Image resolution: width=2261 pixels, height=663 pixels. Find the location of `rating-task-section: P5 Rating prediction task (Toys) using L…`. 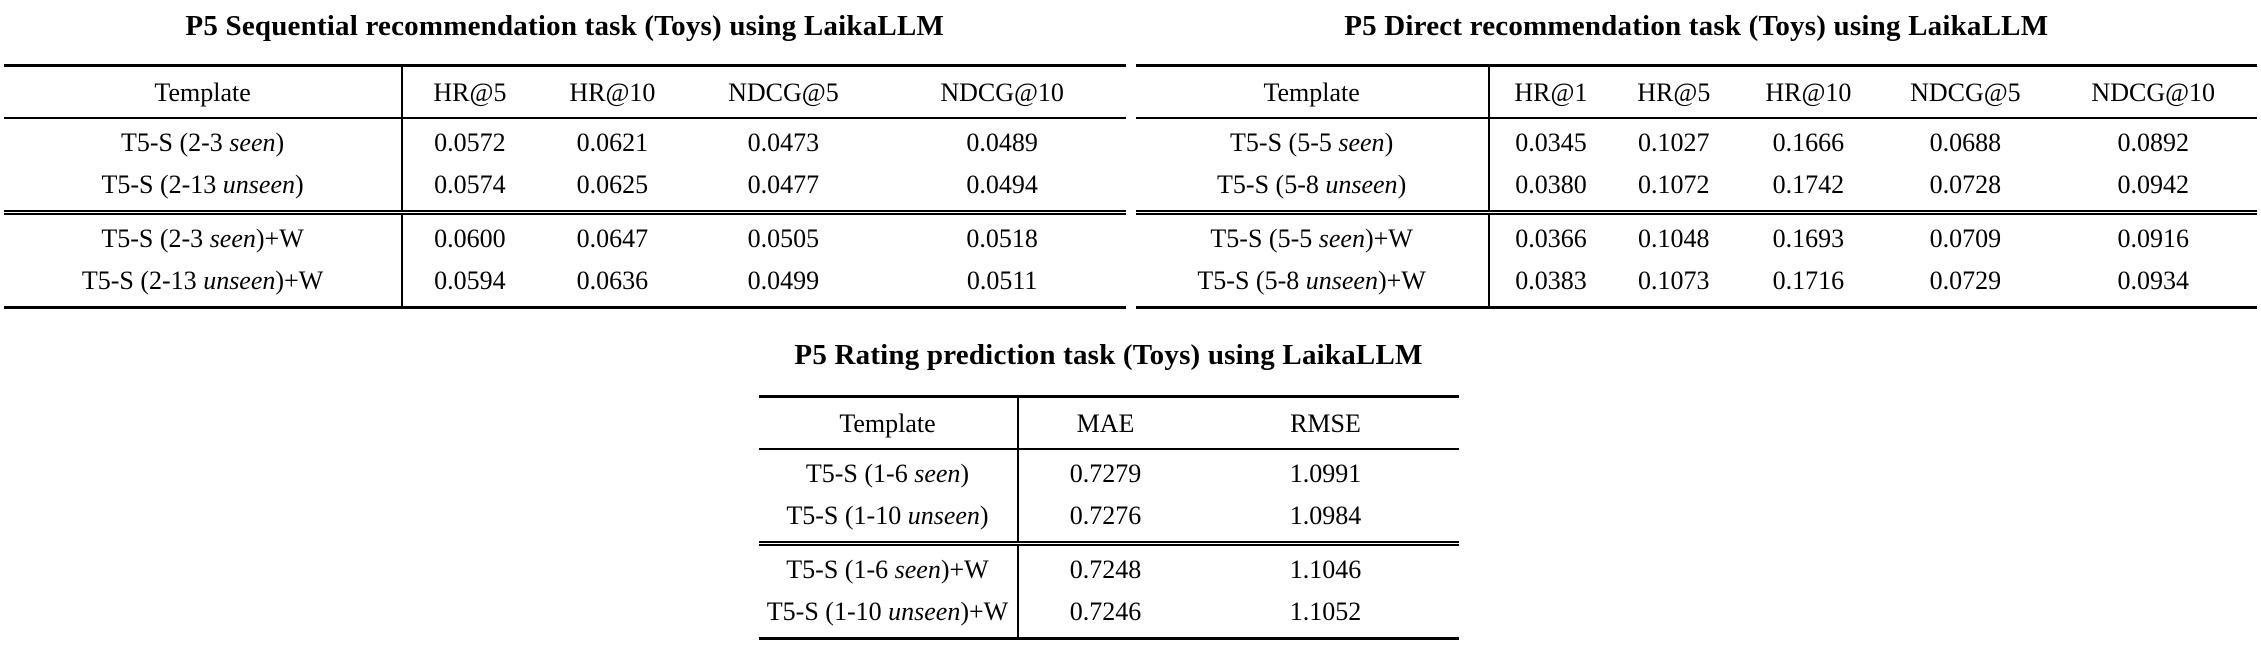

rating-task-section: P5 Rating prediction task (Toys) using L… is located at coordinates (1108, 487).